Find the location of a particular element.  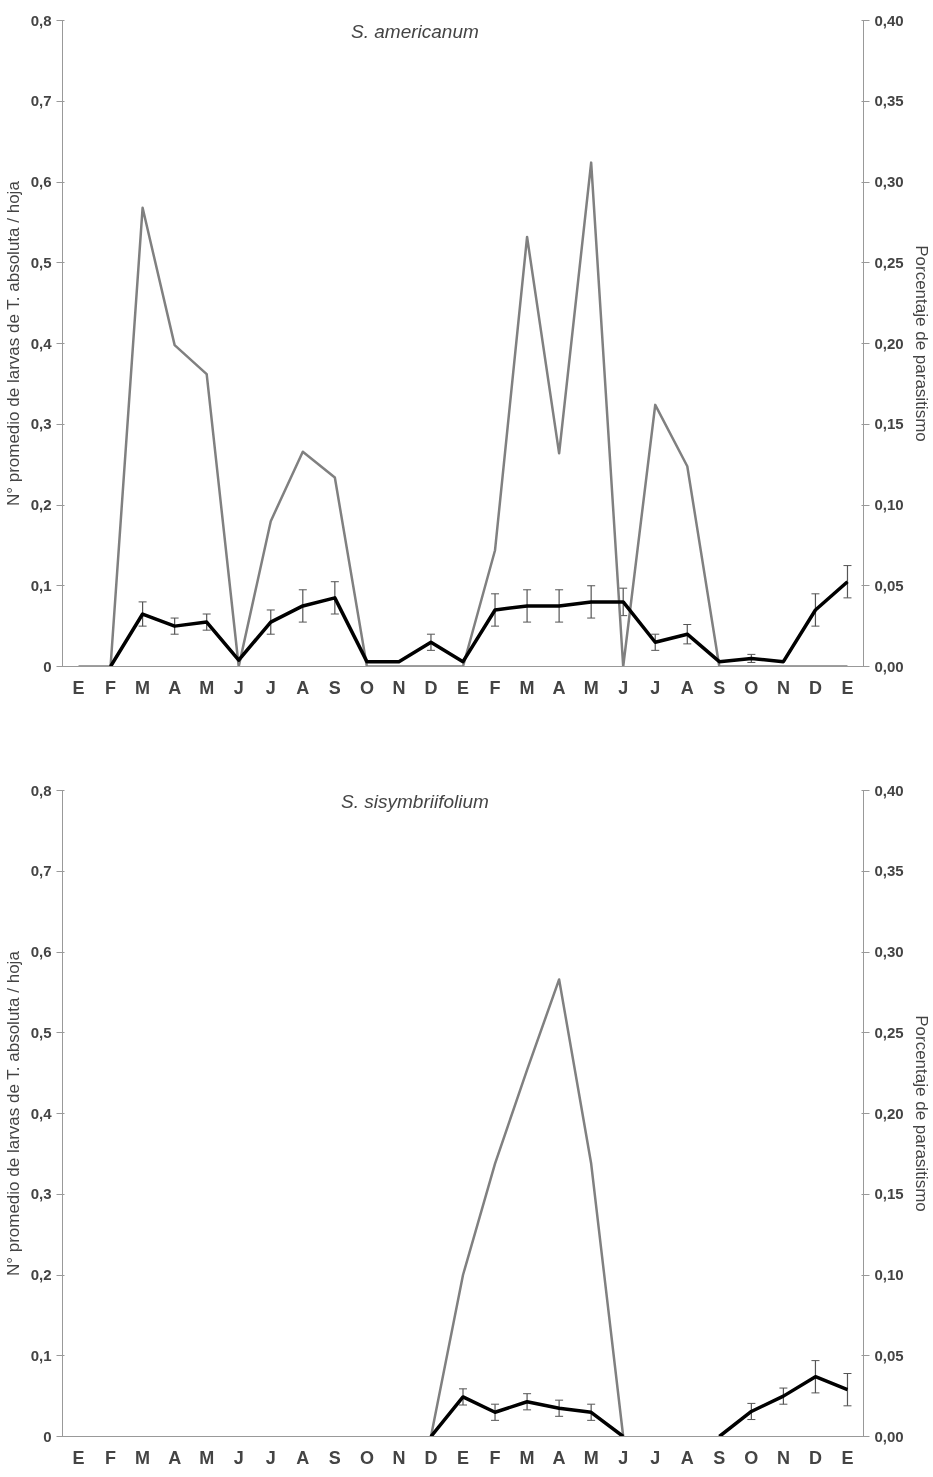

chart-title: S. sisymbriifolium is located at coordinates (415, 801).